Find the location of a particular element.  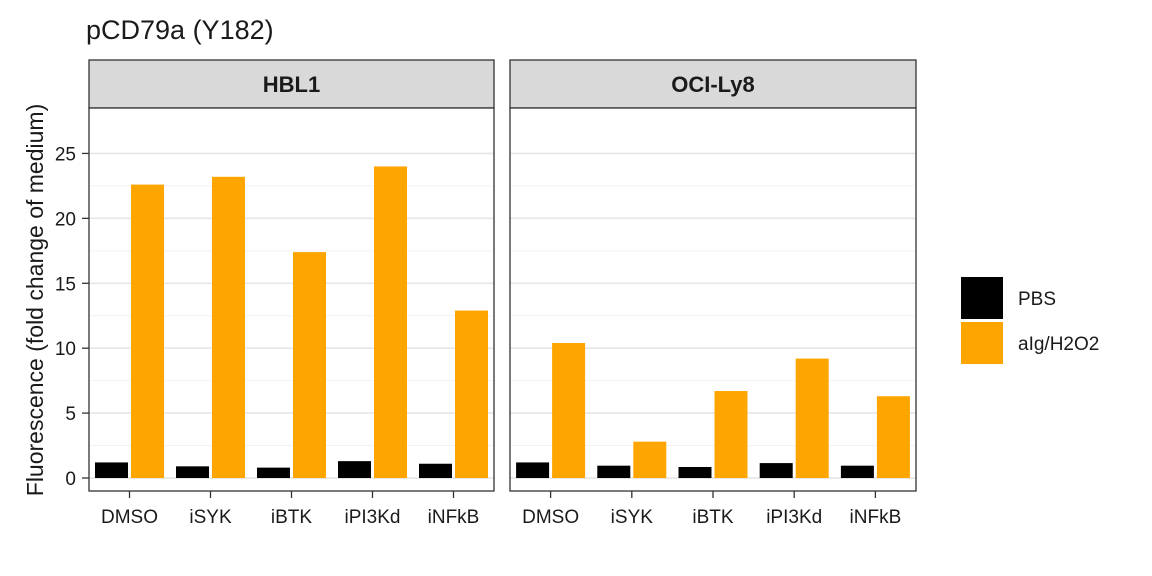

y-tick-label: 5 is located at coordinates (70, 414).